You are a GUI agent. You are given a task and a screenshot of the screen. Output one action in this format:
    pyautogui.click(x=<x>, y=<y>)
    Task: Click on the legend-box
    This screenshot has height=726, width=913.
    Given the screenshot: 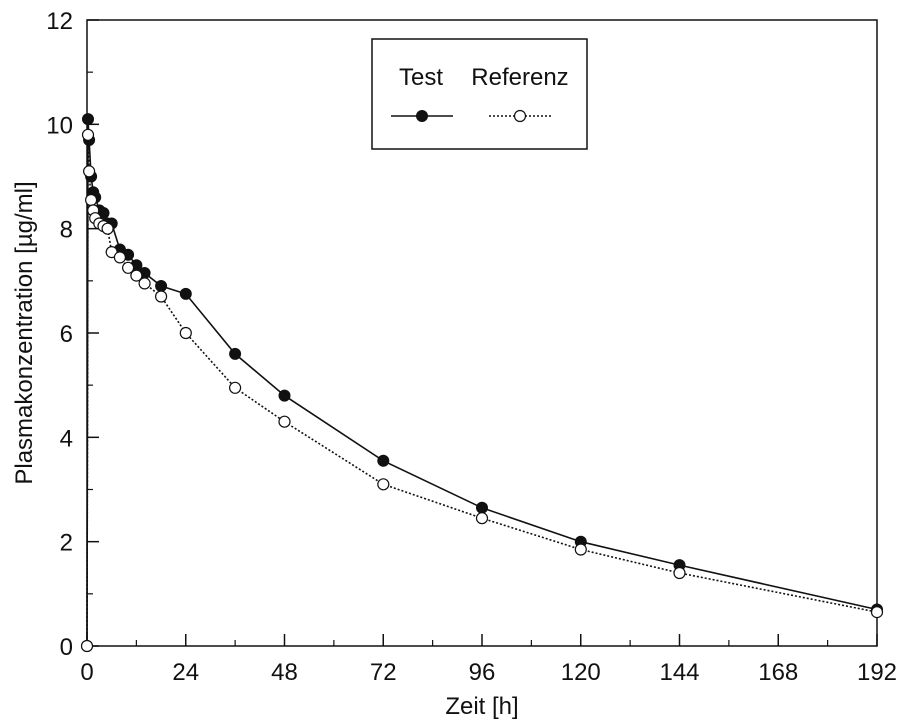 What is the action you would take?
    pyautogui.click(x=479, y=94)
    